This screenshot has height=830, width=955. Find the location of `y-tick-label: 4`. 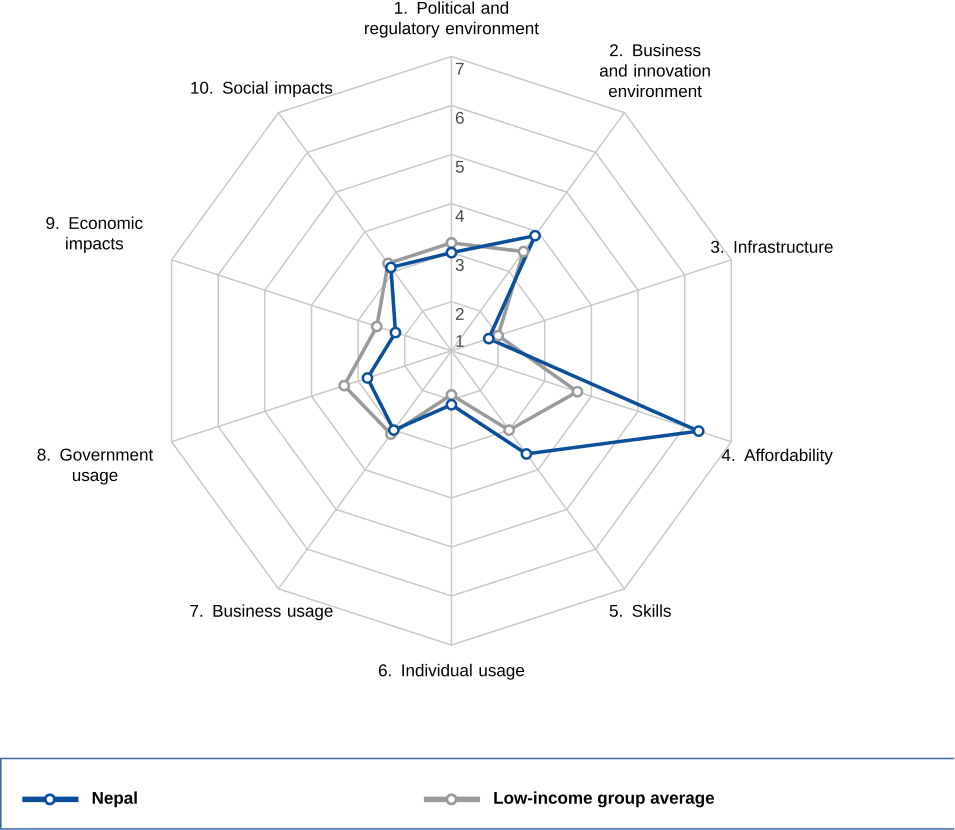

y-tick-label: 4 is located at coordinates (459, 216).